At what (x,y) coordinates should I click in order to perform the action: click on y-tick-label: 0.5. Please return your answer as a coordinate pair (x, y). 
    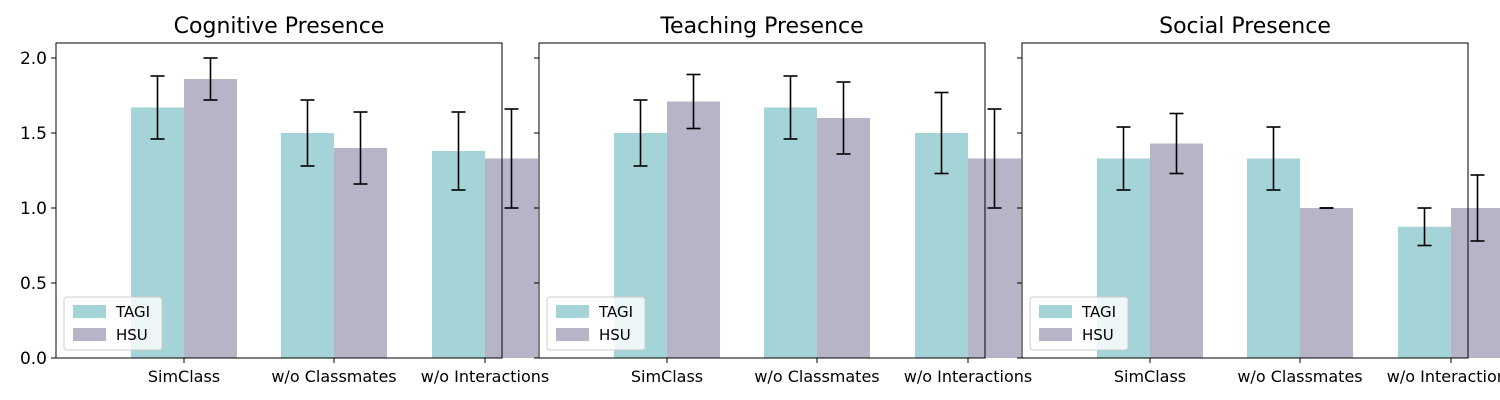
    Looking at the image, I should click on (33, 284).